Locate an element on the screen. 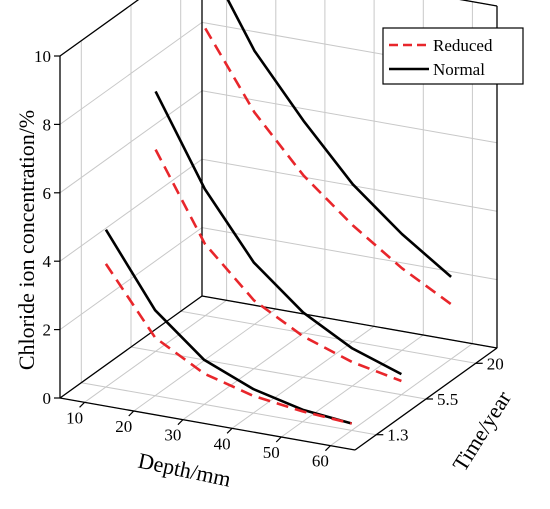 The width and height of the screenshot is (550, 509). legend: Reduced Normal is located at coordinates (453, 56).